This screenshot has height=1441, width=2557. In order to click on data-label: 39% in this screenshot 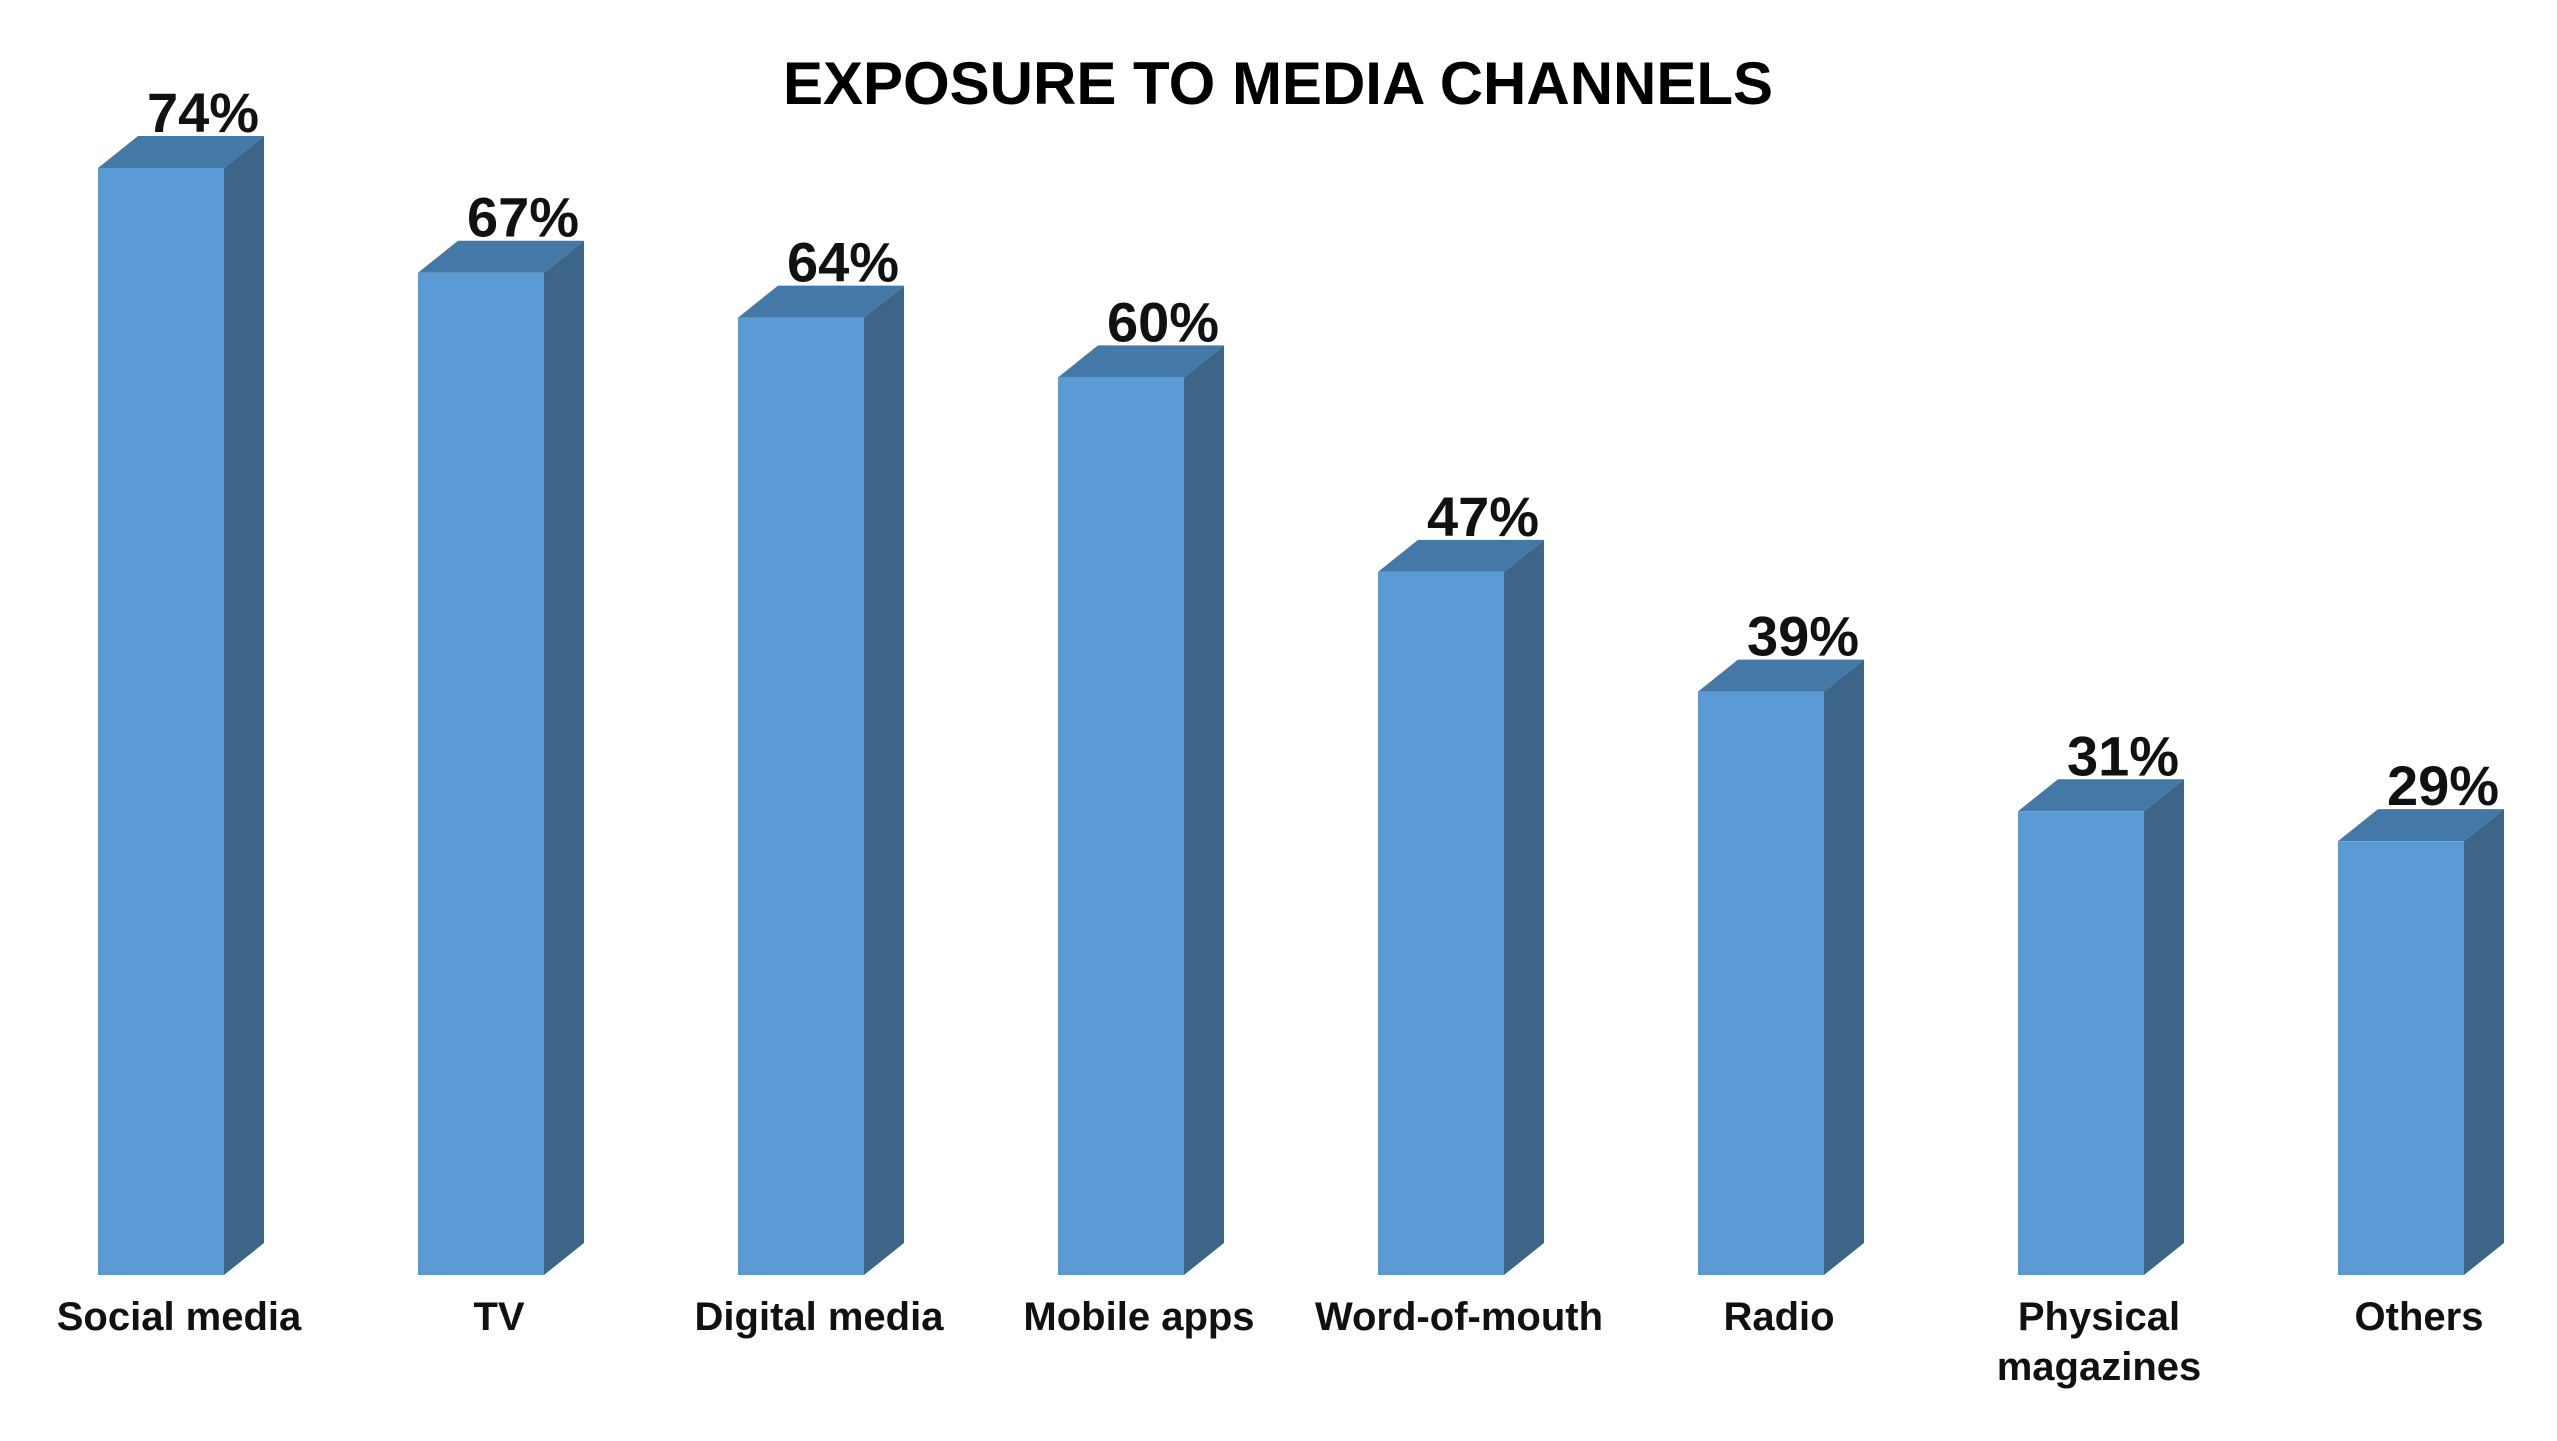, I will do `click(1803, 636)`.